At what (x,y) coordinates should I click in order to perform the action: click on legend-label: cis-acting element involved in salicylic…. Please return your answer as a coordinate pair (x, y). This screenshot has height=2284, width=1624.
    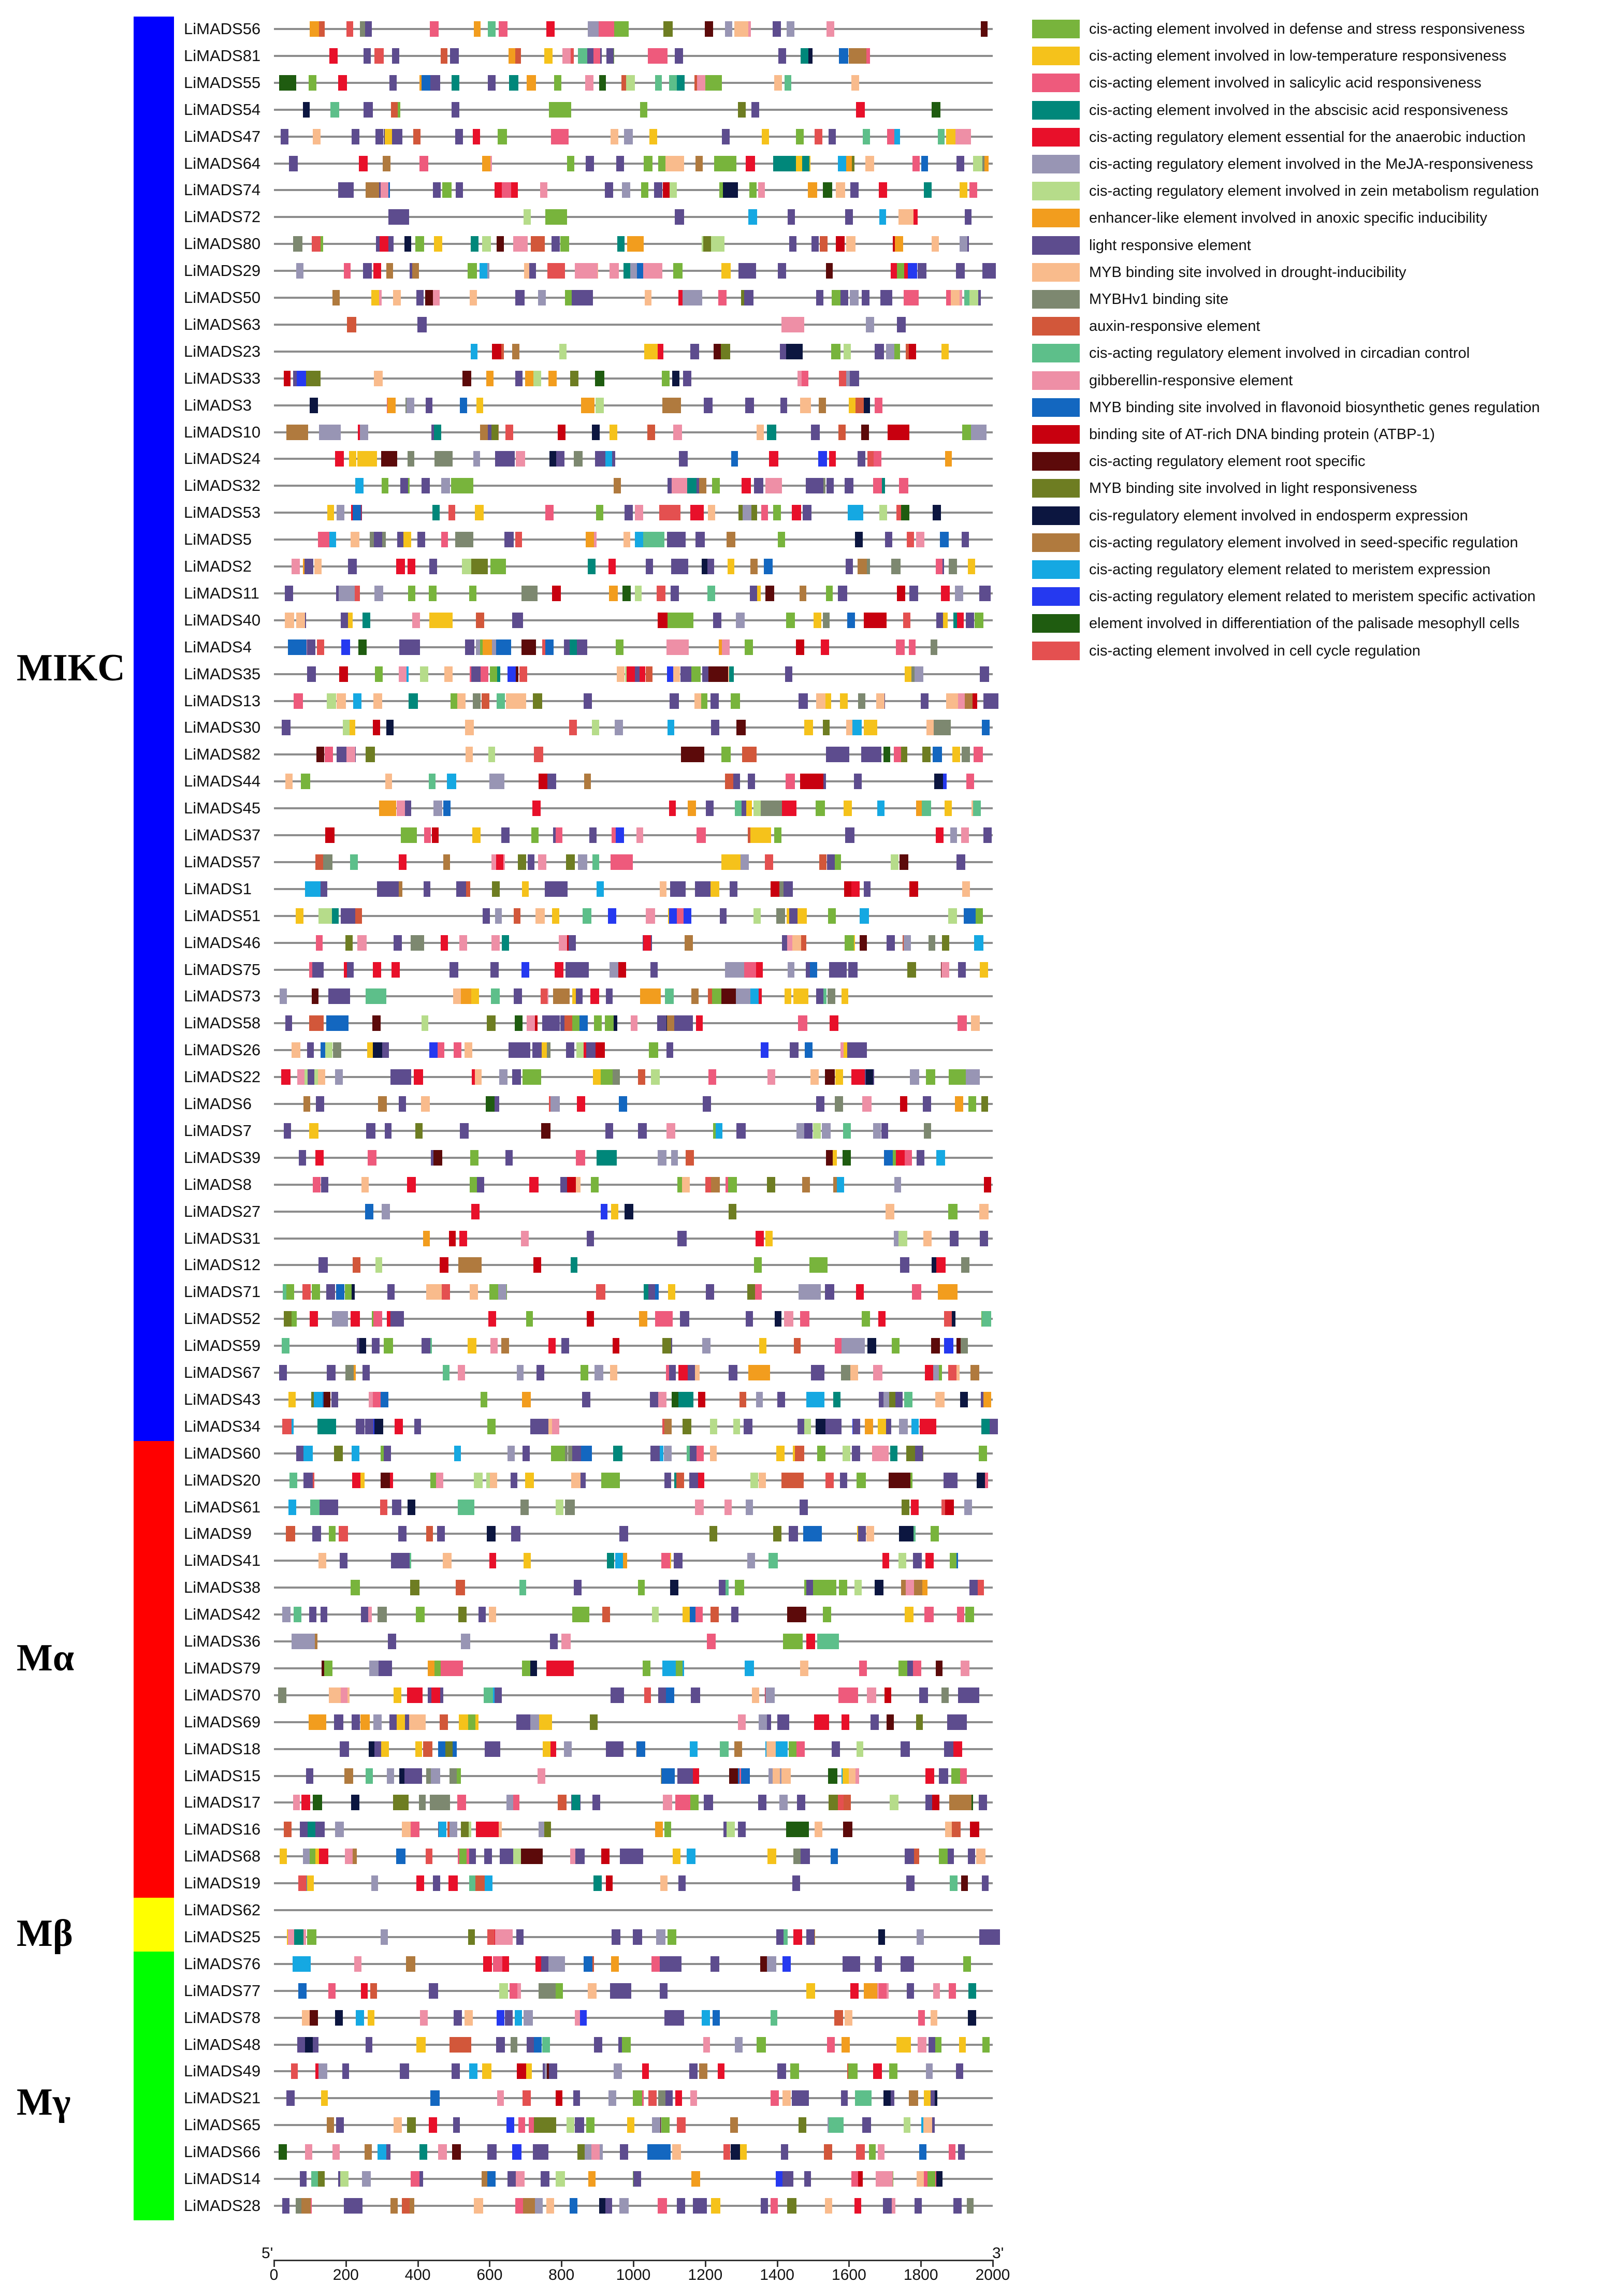
    Looking at the image, I should click on (1286, 83).